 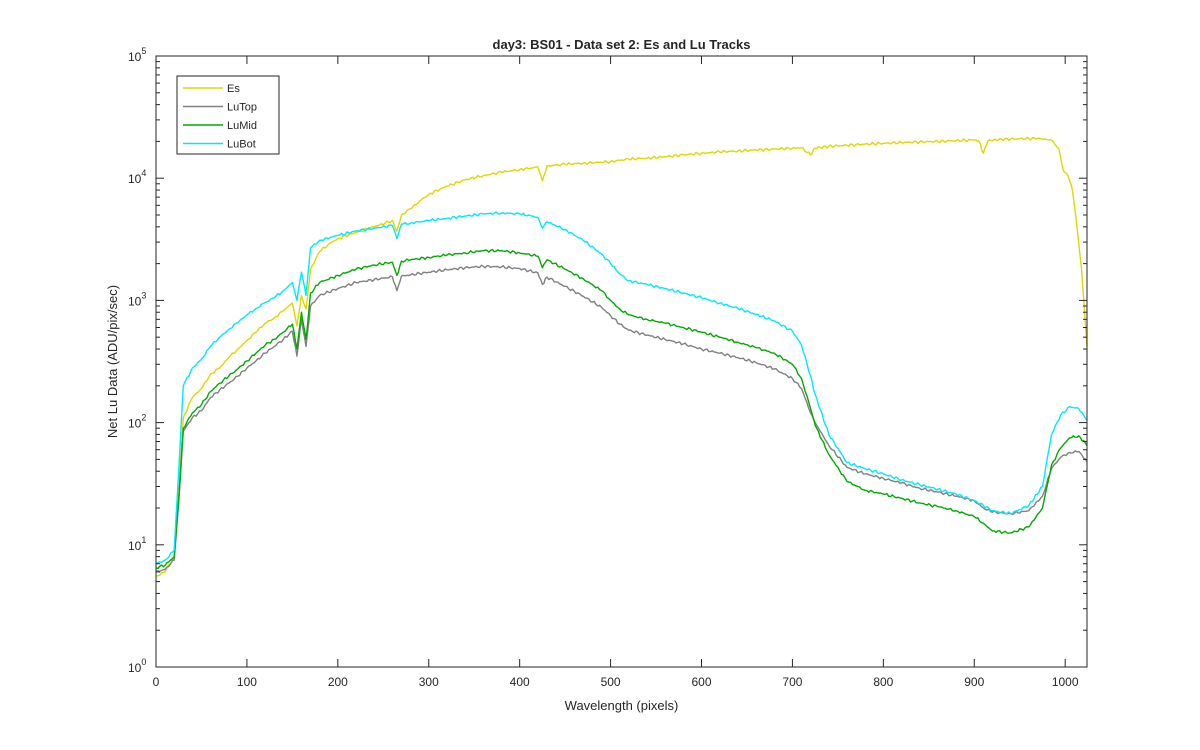 What do you see at coordinates (701, 682) in the screenshot?
I see `x-tick-label: 600` at bounding box center [701, 682].